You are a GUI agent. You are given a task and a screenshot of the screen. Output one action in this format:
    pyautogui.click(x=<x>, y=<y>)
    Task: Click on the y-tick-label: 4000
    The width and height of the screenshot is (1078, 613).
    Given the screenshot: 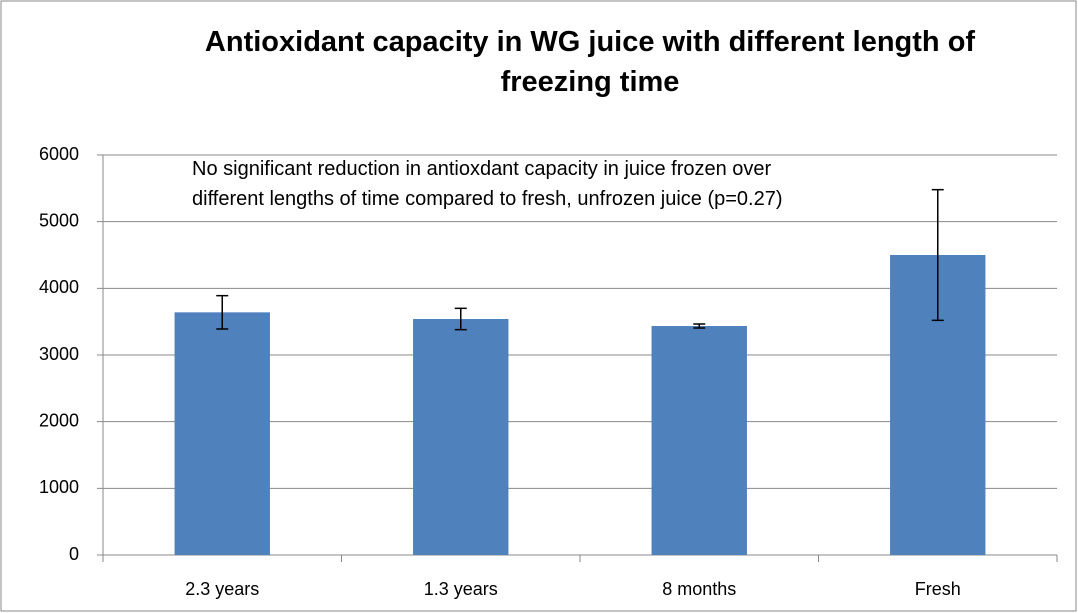 What is the action you would take?
    pyautogui.click(x=59, y=287)
    